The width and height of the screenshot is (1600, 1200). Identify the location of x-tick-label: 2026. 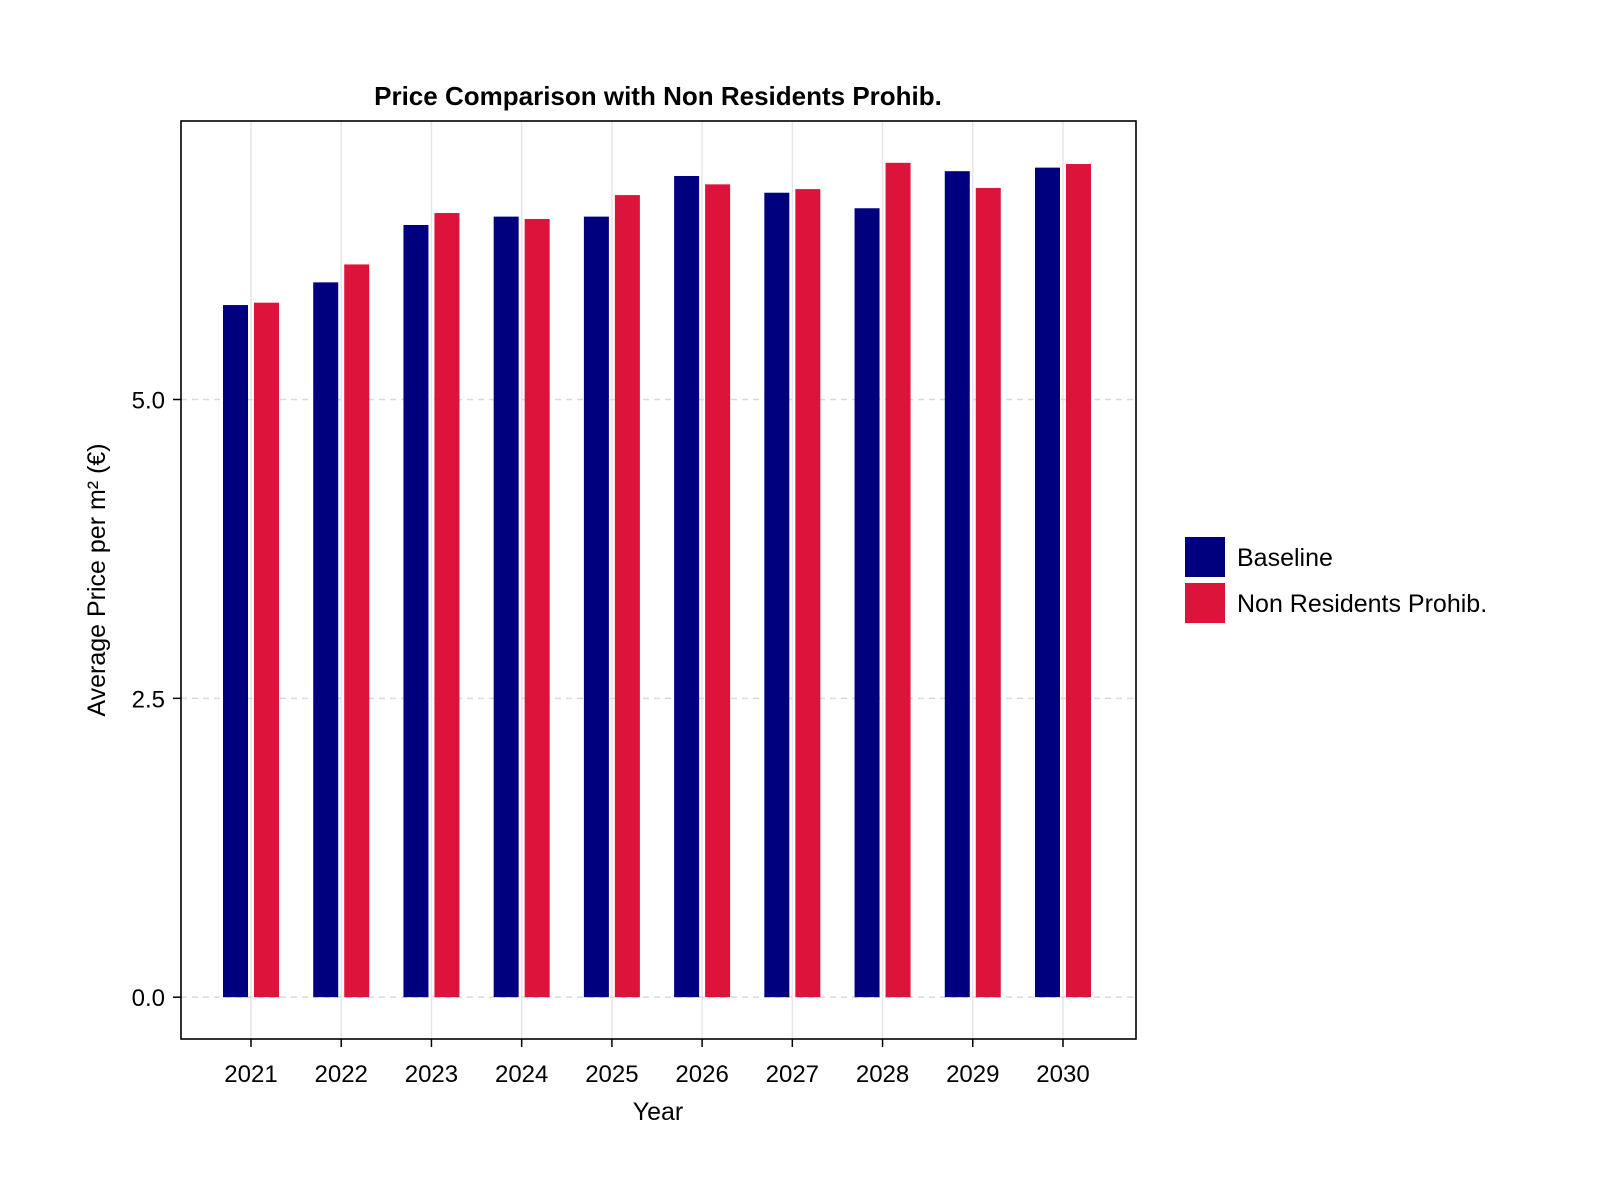
(701, 1074).